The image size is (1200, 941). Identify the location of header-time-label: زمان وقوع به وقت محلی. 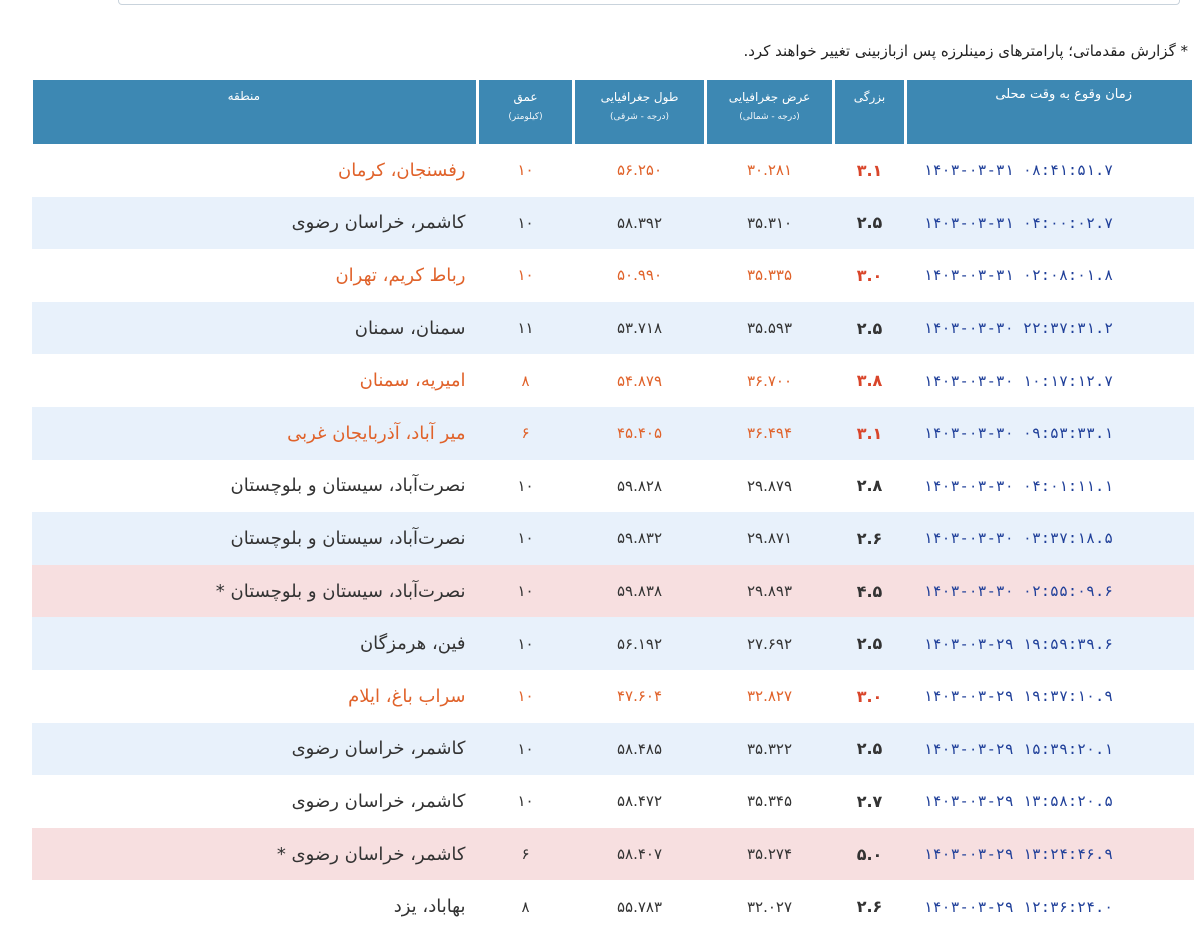
(1063, 94).